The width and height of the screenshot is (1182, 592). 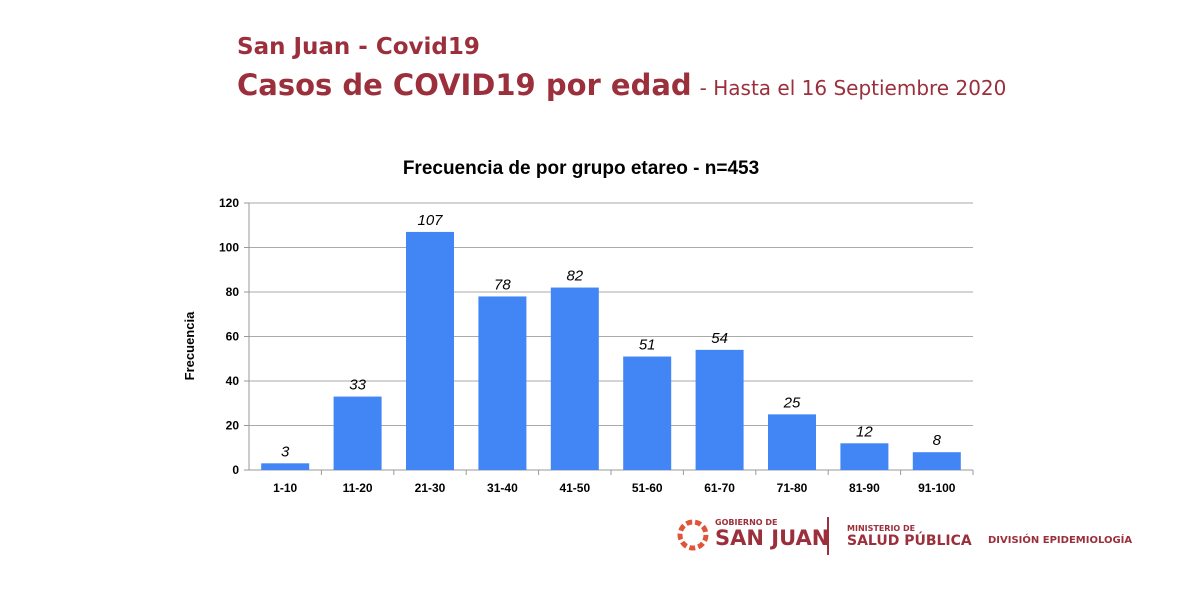 I want to click on x-tick-label: 71-80, so click(x=792, y=488).